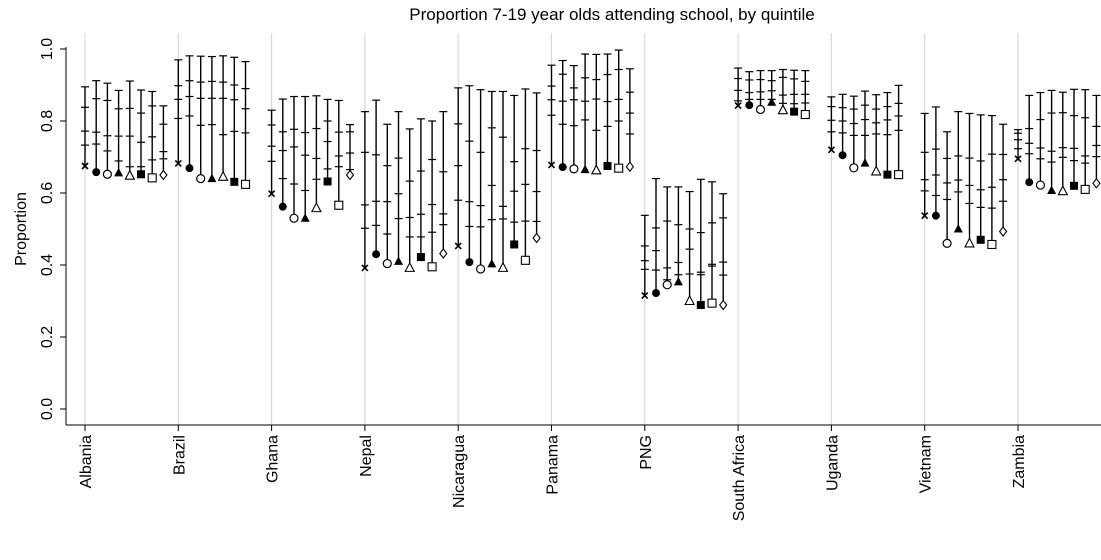  What do you see at coordinates (47, 121) in the screenshot?
I see `y-tick-label: 0.8` at bounding box center [47, 121].